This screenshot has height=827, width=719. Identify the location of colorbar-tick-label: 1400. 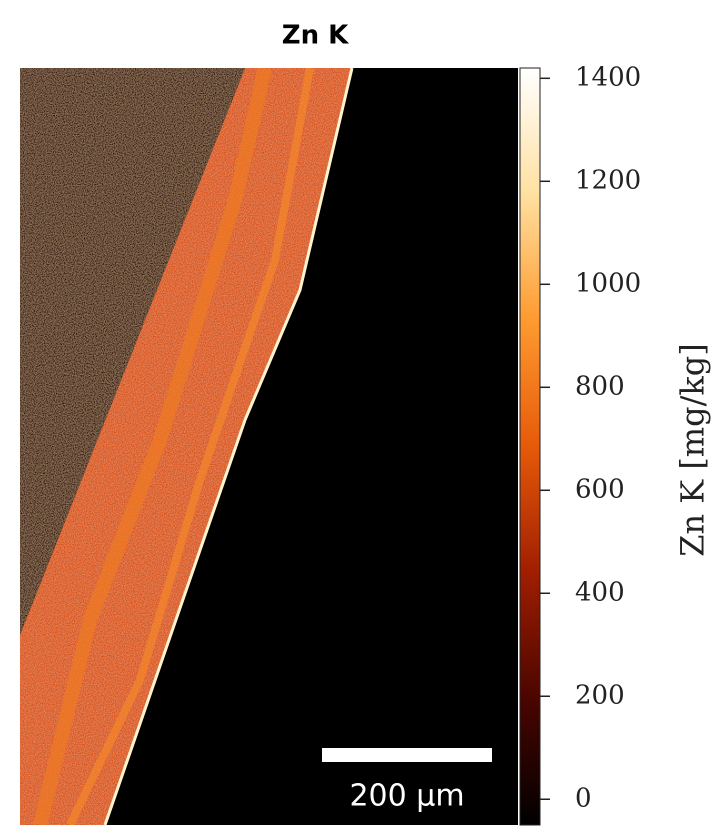
(608, 77).